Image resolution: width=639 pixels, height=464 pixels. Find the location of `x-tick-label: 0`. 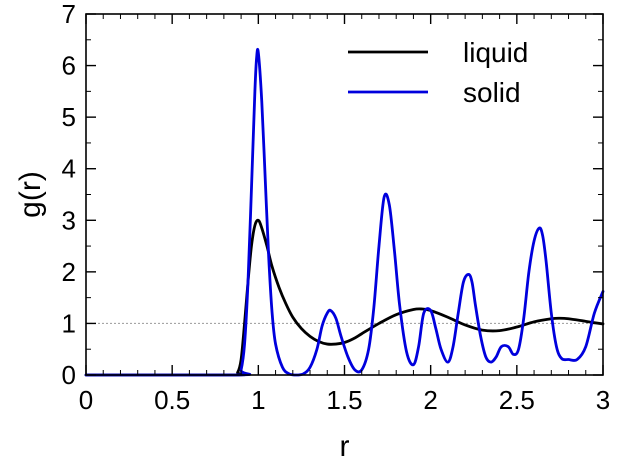

x-tick-label: 0 is located at coordinates (86, 400).